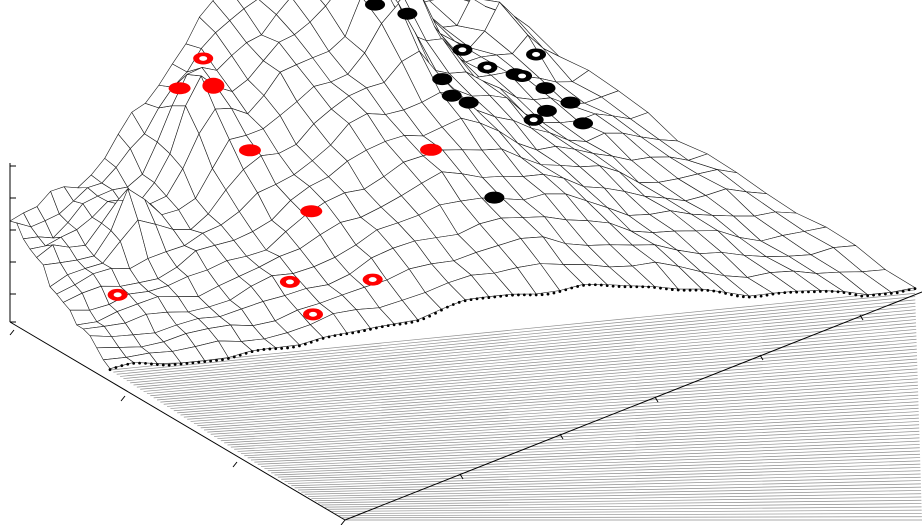  What do you see at coordinates (235, 464) in the screenshot?
I see `x-axis-tick` at bounding box center [235, 464].